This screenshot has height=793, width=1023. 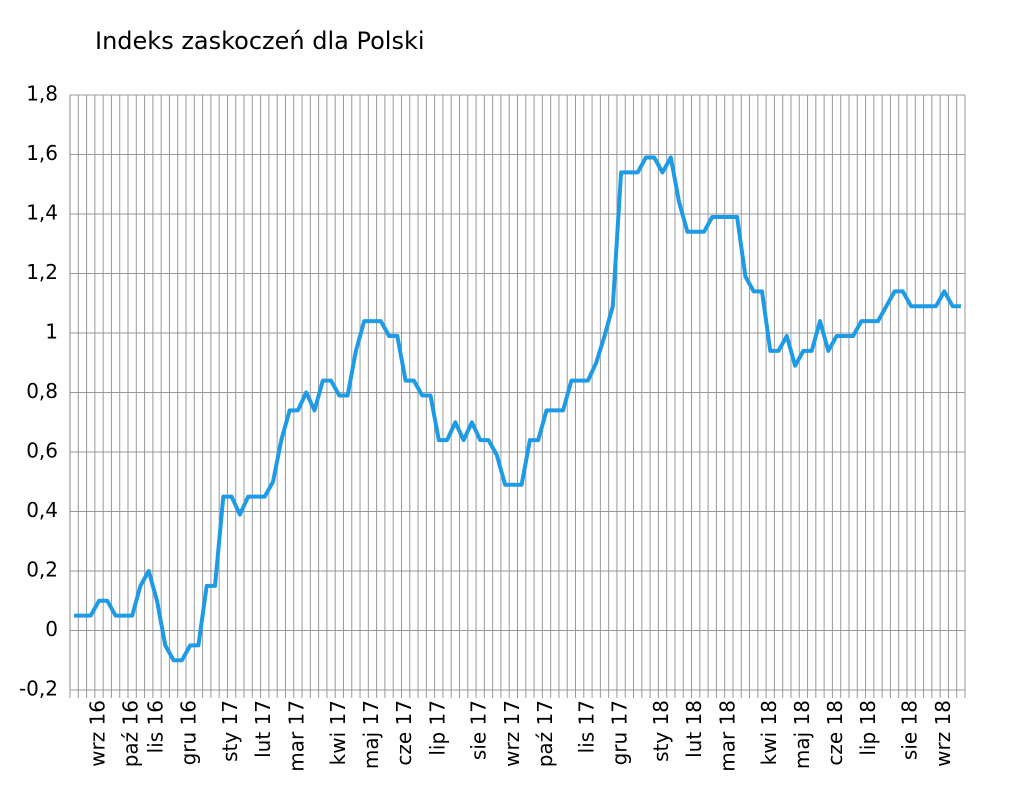 What do you see at coordinates (51, 332) in the screenshot?
I see `y-tick-label: 1` at bounding box center [51, 332].